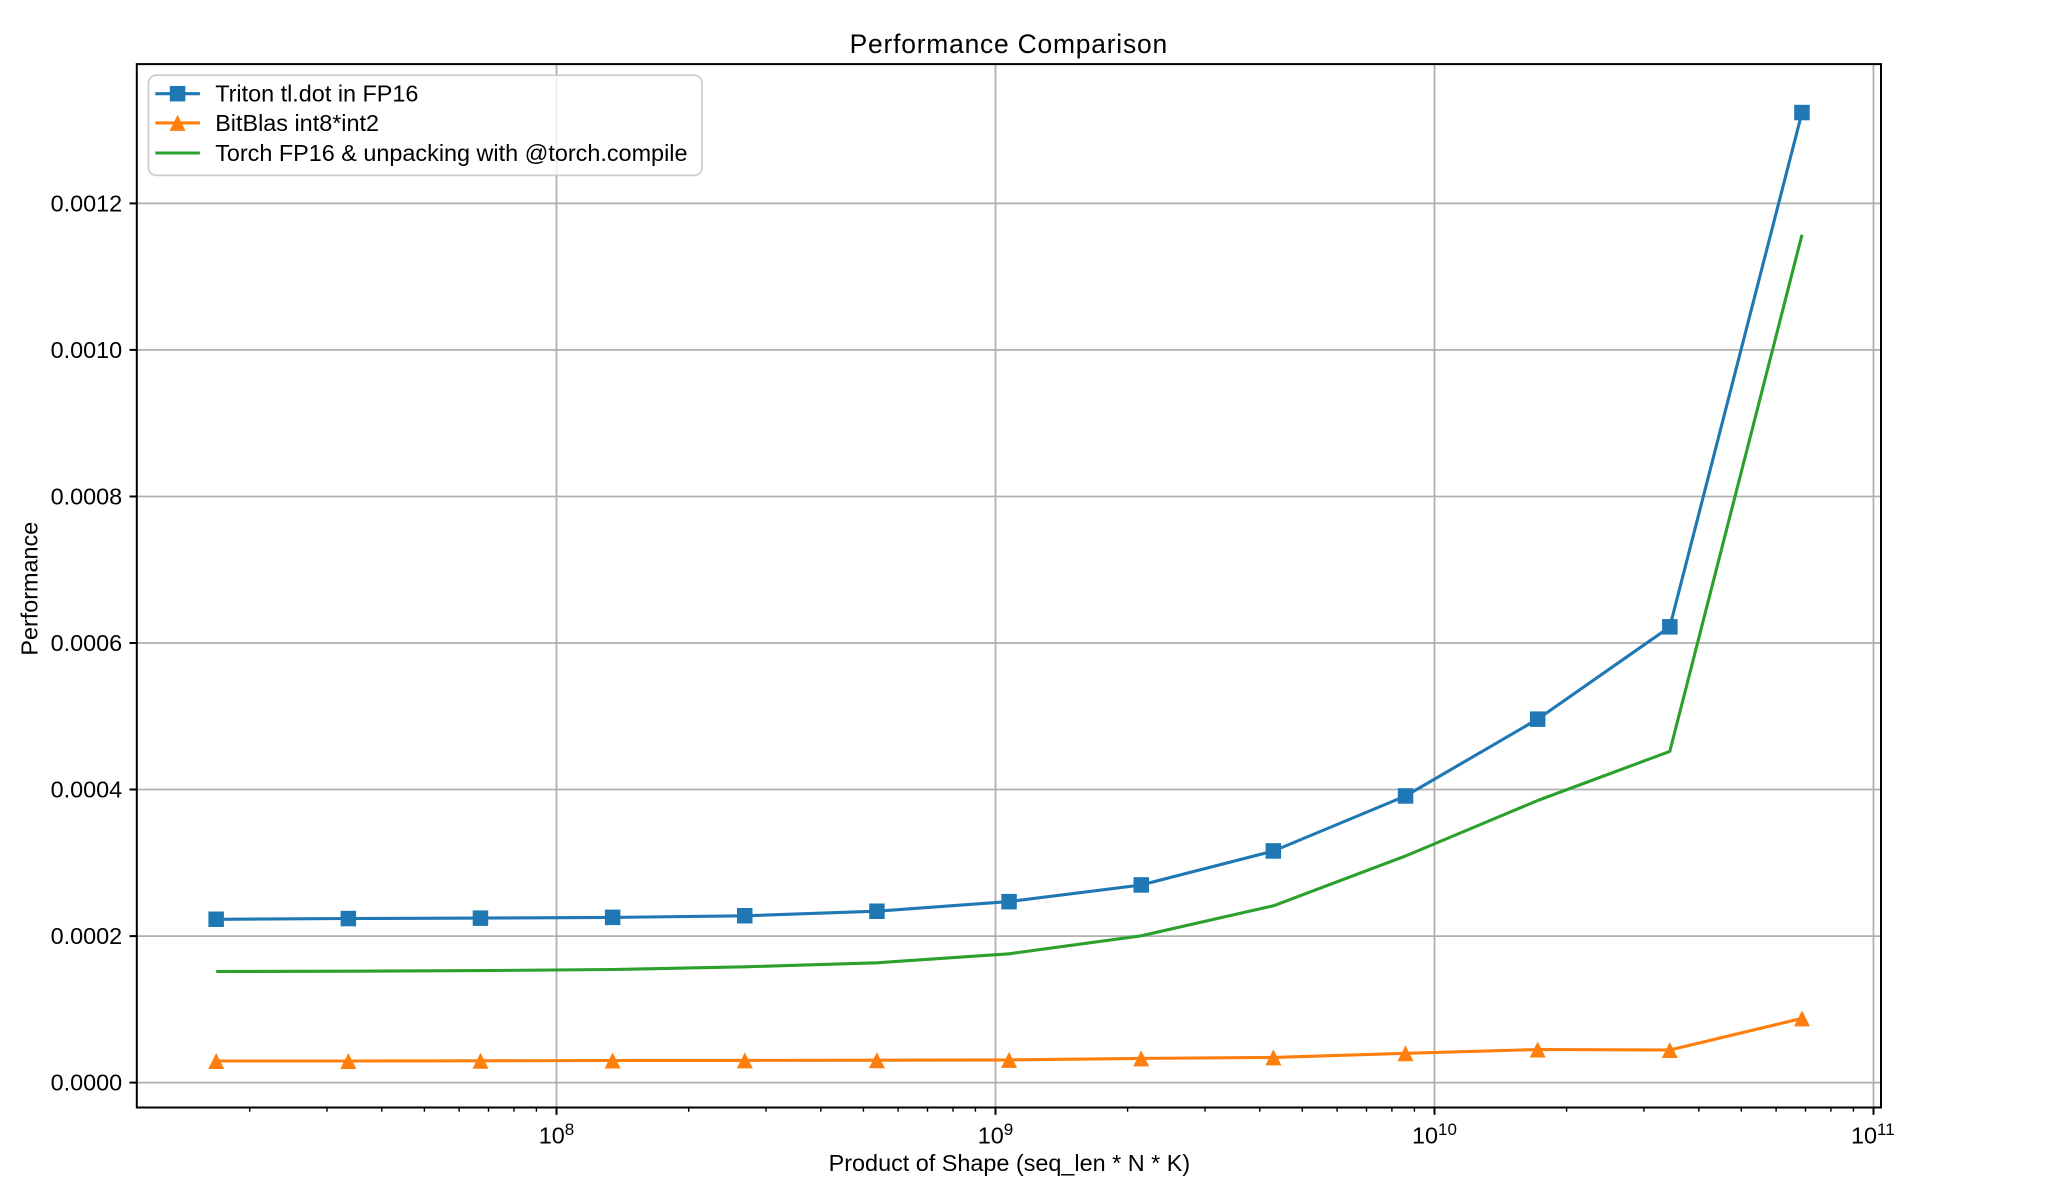 The width and height of the screenshot is (2047, 1183). I want to click on svg-text: 0.0000, so click(87, 1083).